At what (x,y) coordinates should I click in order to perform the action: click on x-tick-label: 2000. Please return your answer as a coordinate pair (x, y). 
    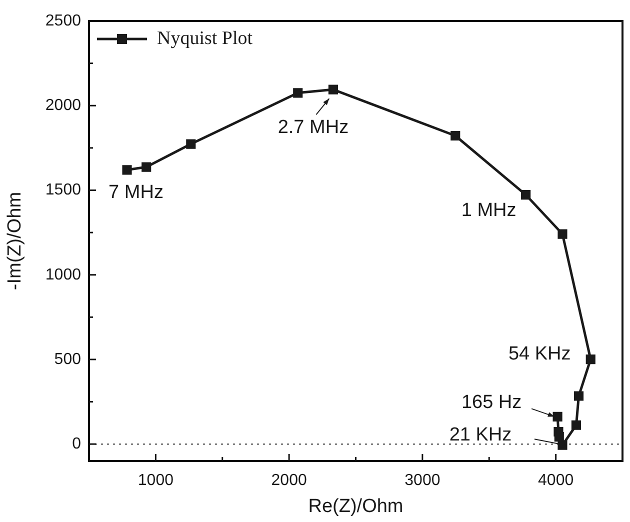
    Looking at the image, I should click on (289, 481).